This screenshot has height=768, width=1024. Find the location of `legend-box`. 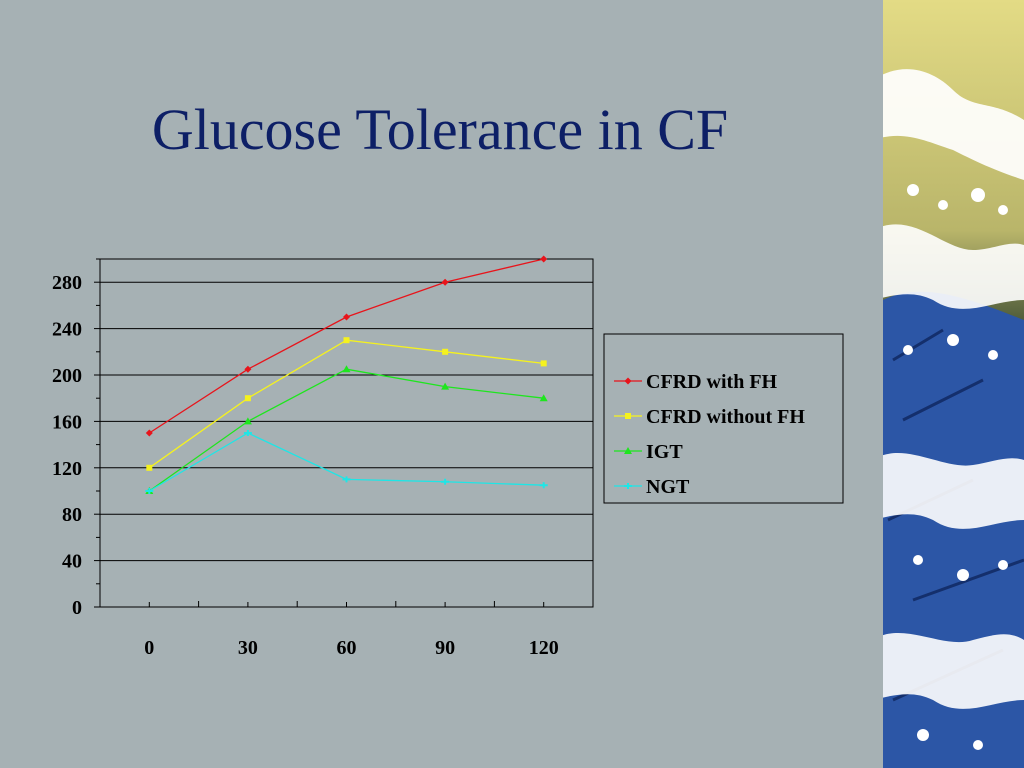

legend-box is located at coordinates (723, 418).